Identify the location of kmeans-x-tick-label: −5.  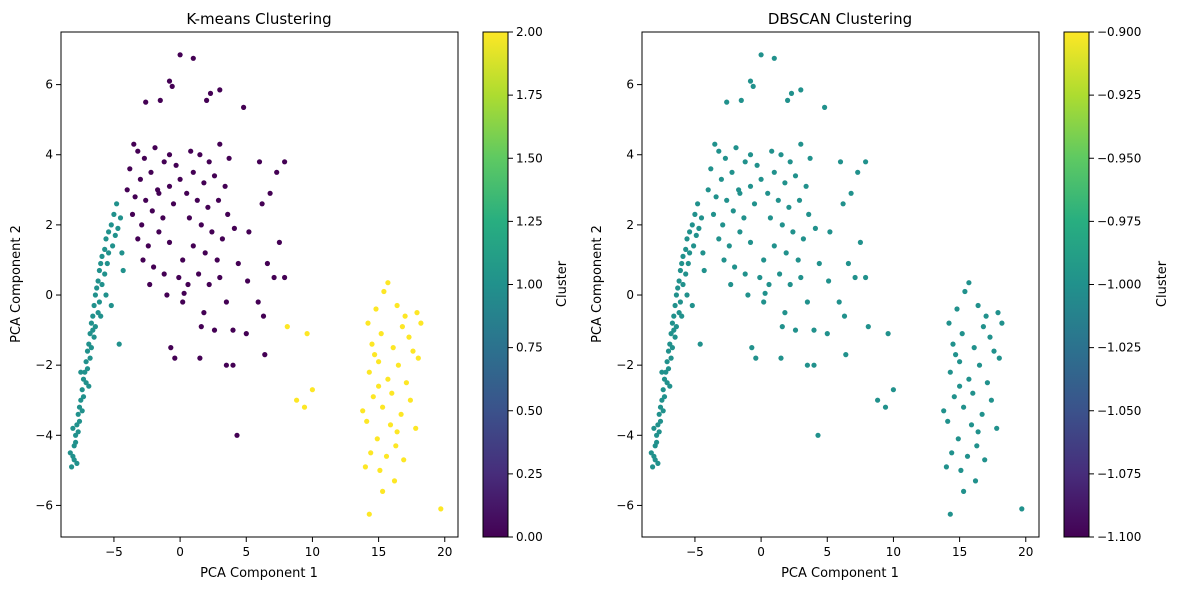
(114, 552).